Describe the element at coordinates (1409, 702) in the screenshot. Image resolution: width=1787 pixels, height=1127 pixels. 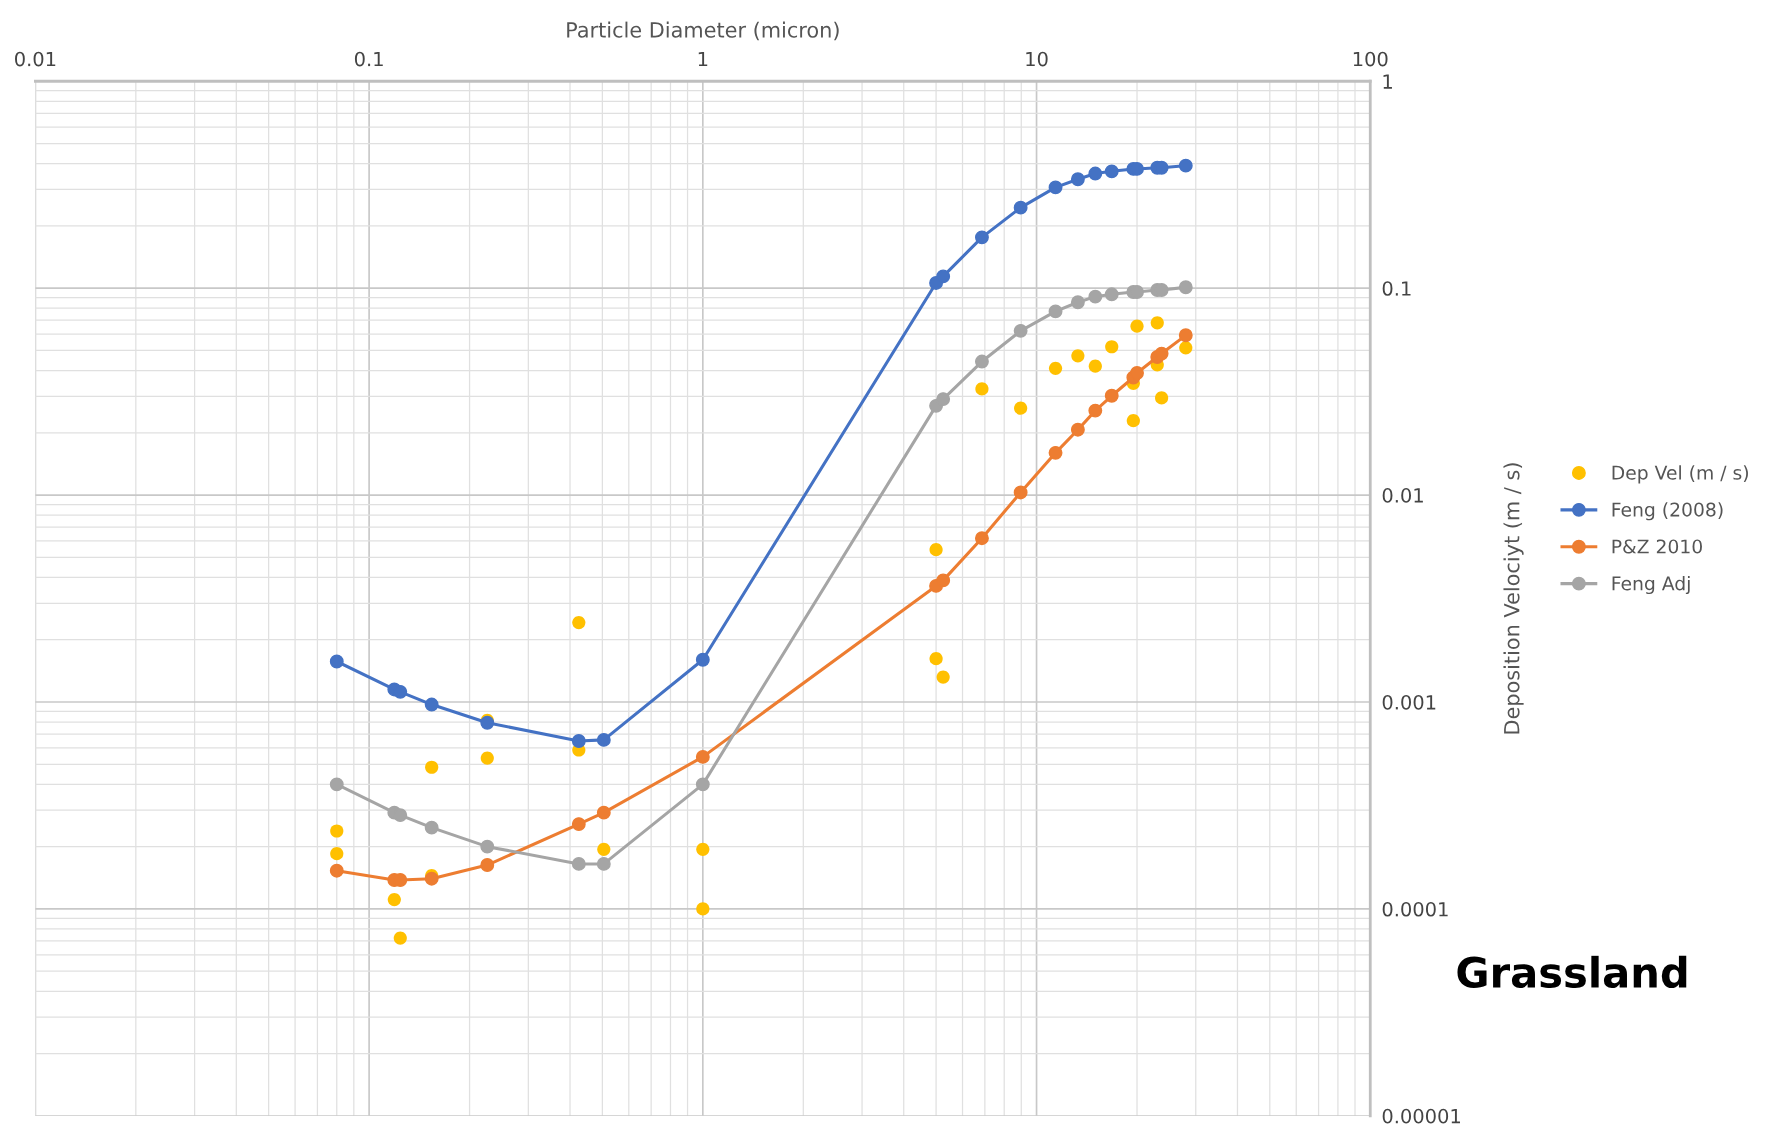
I see `y-tick-label: 0.001` at that location.